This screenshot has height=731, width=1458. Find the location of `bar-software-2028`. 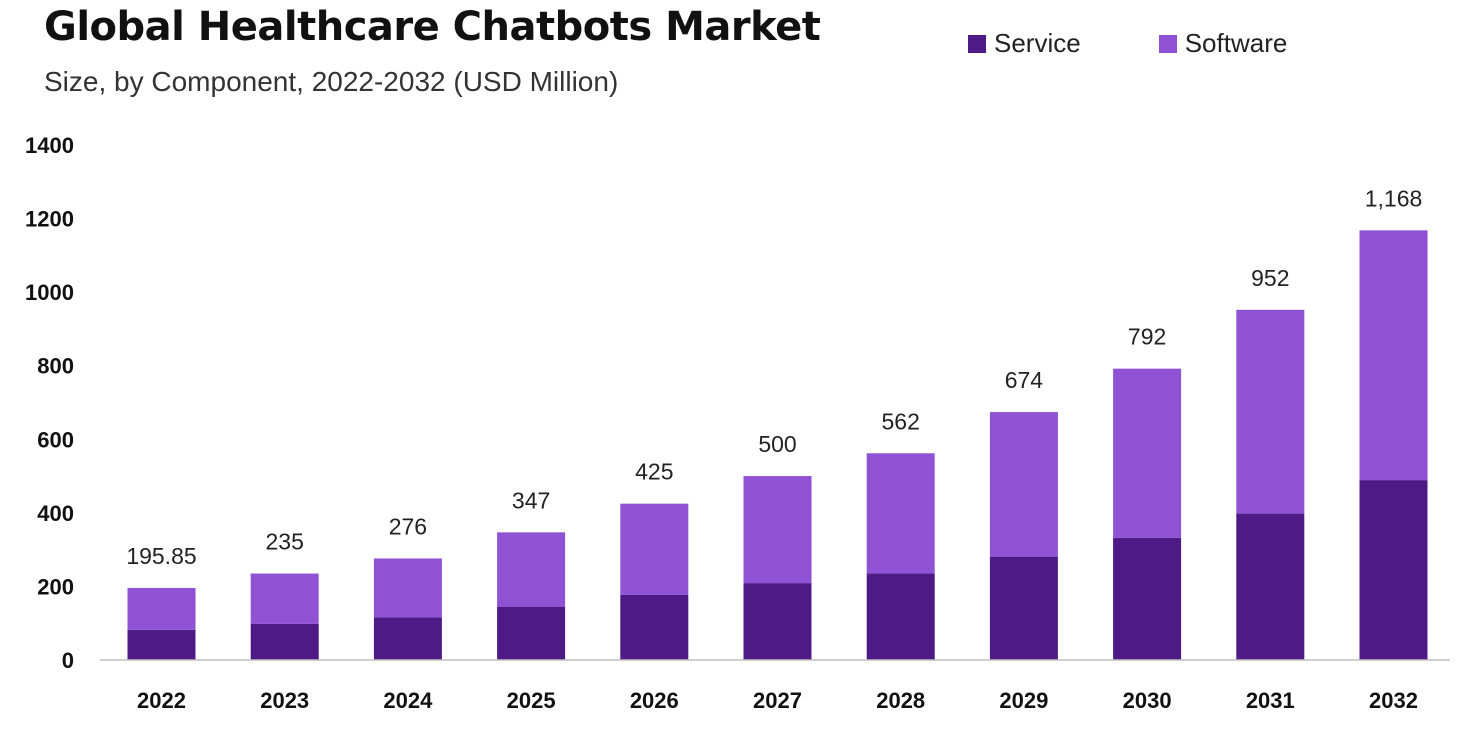

bar-software-2028 is located at coordinates (900, 513).